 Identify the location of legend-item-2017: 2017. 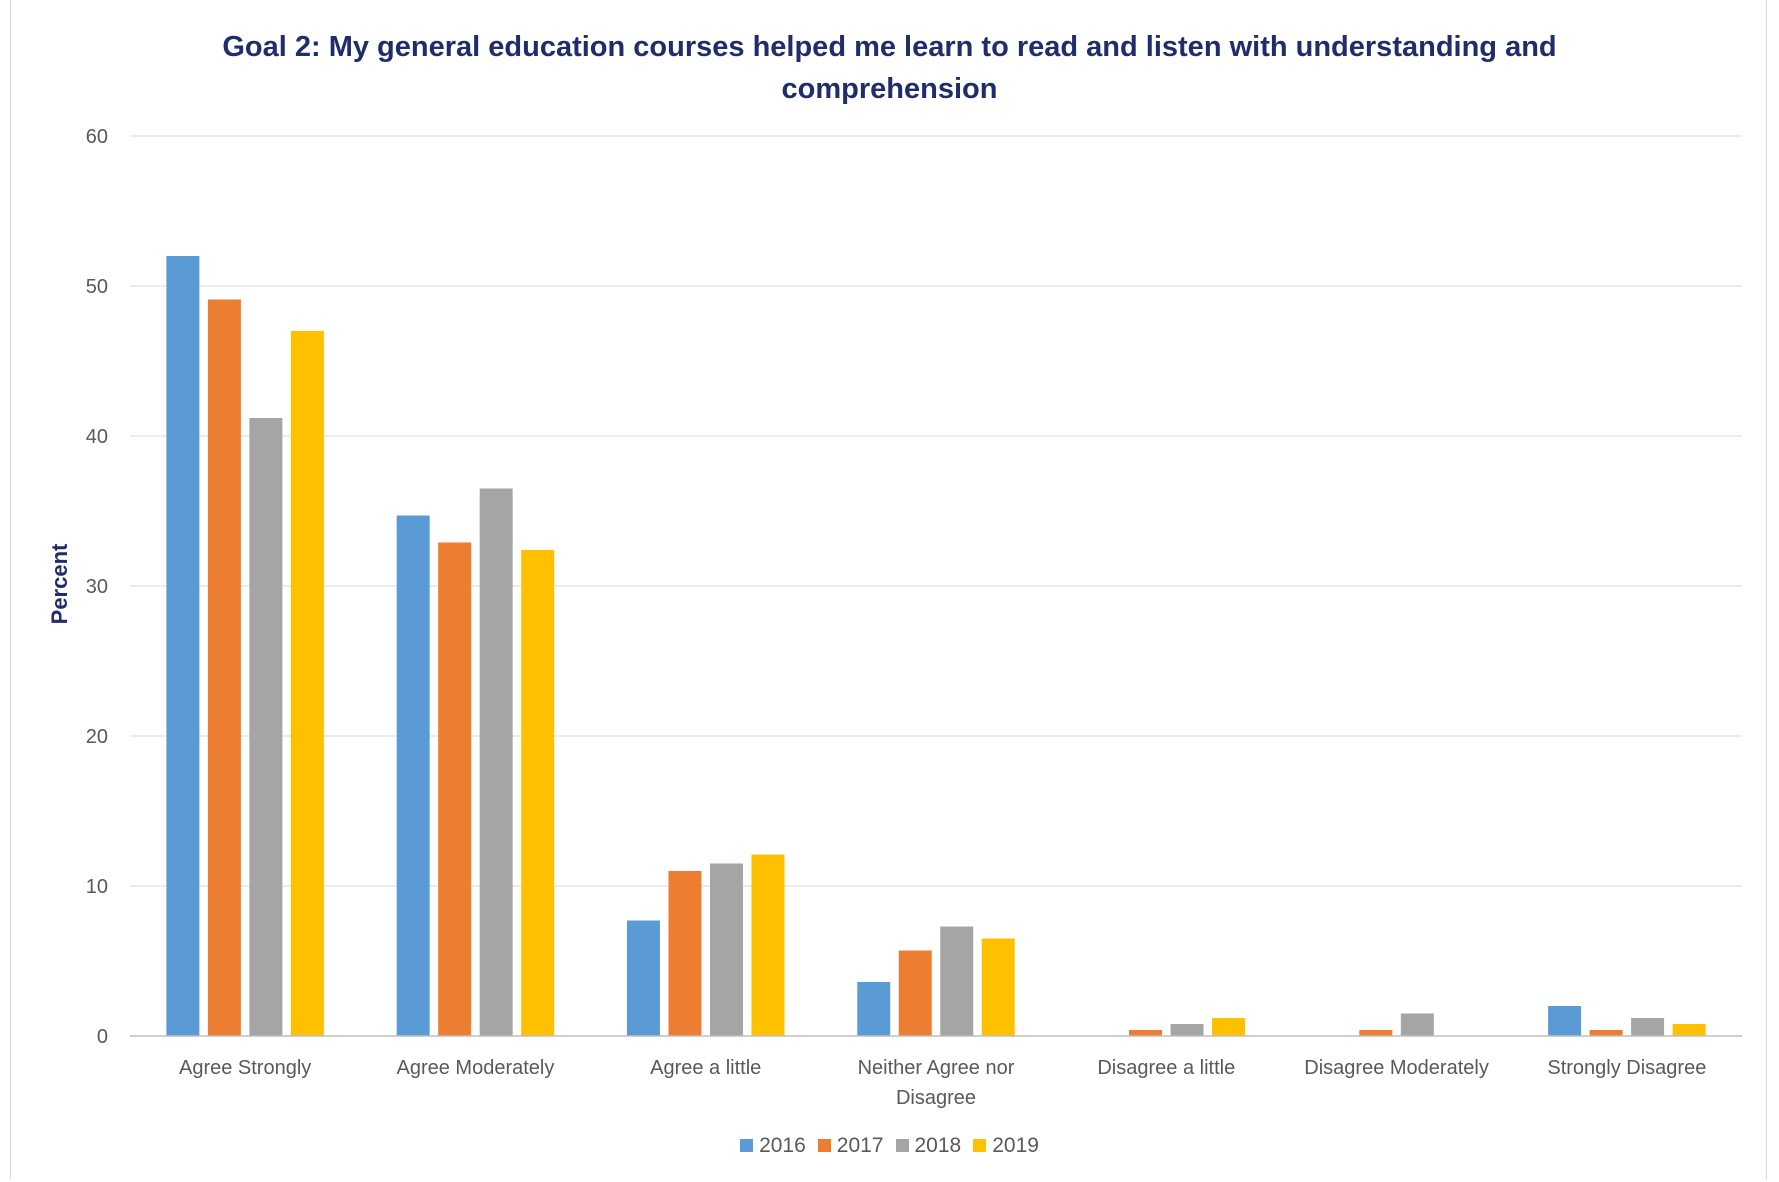
(850, 1146).